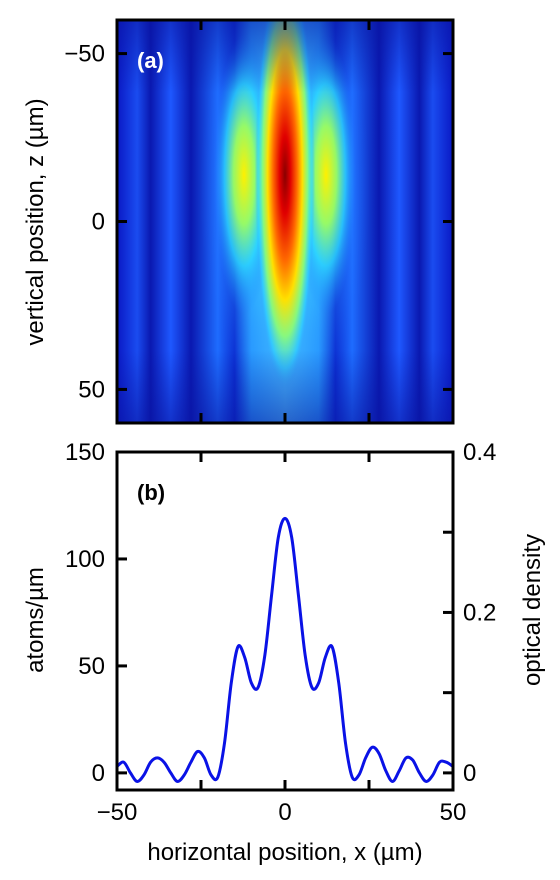  I want to click on panel-a-label: (a), so click(150, 60).